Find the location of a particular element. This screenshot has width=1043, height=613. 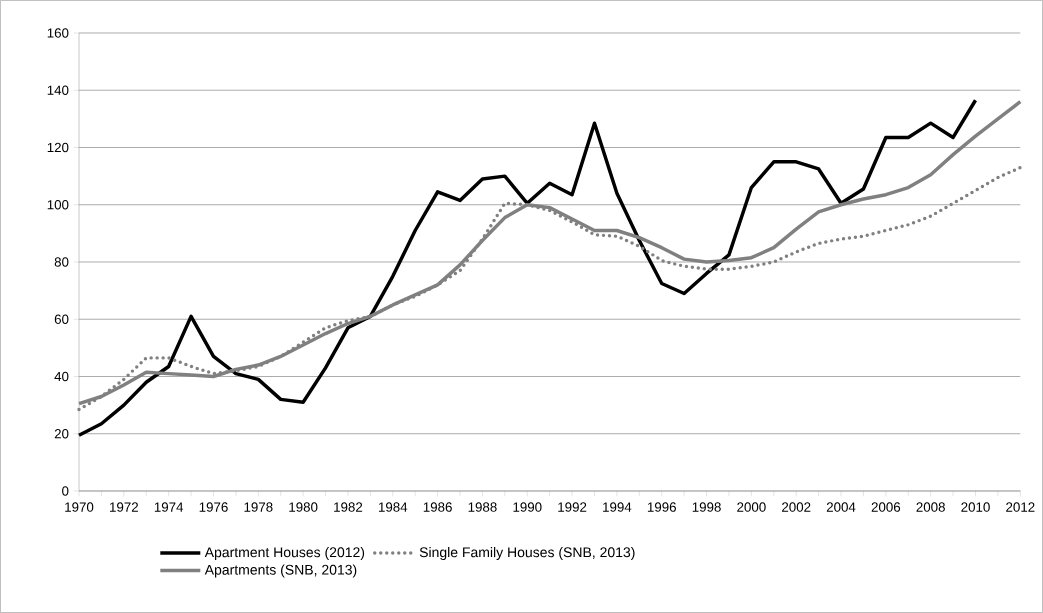

x-tick-label: 1972 is located at coordinates (124, 507).